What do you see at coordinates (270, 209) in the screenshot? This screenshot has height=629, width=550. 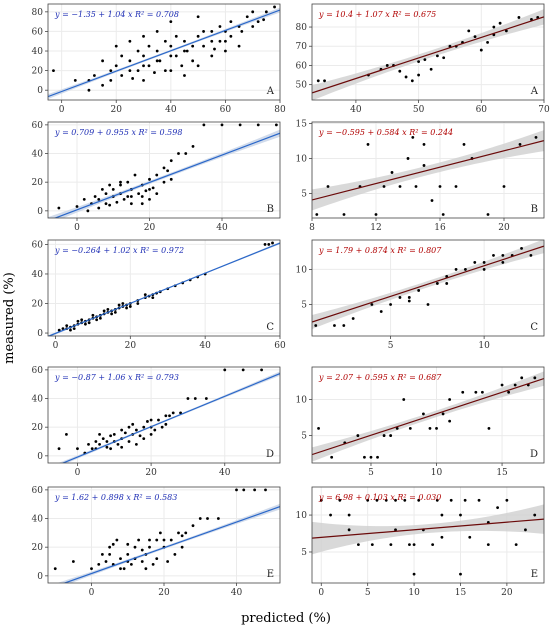 I see `panel-letter: B` at bounding box center [270, 209].